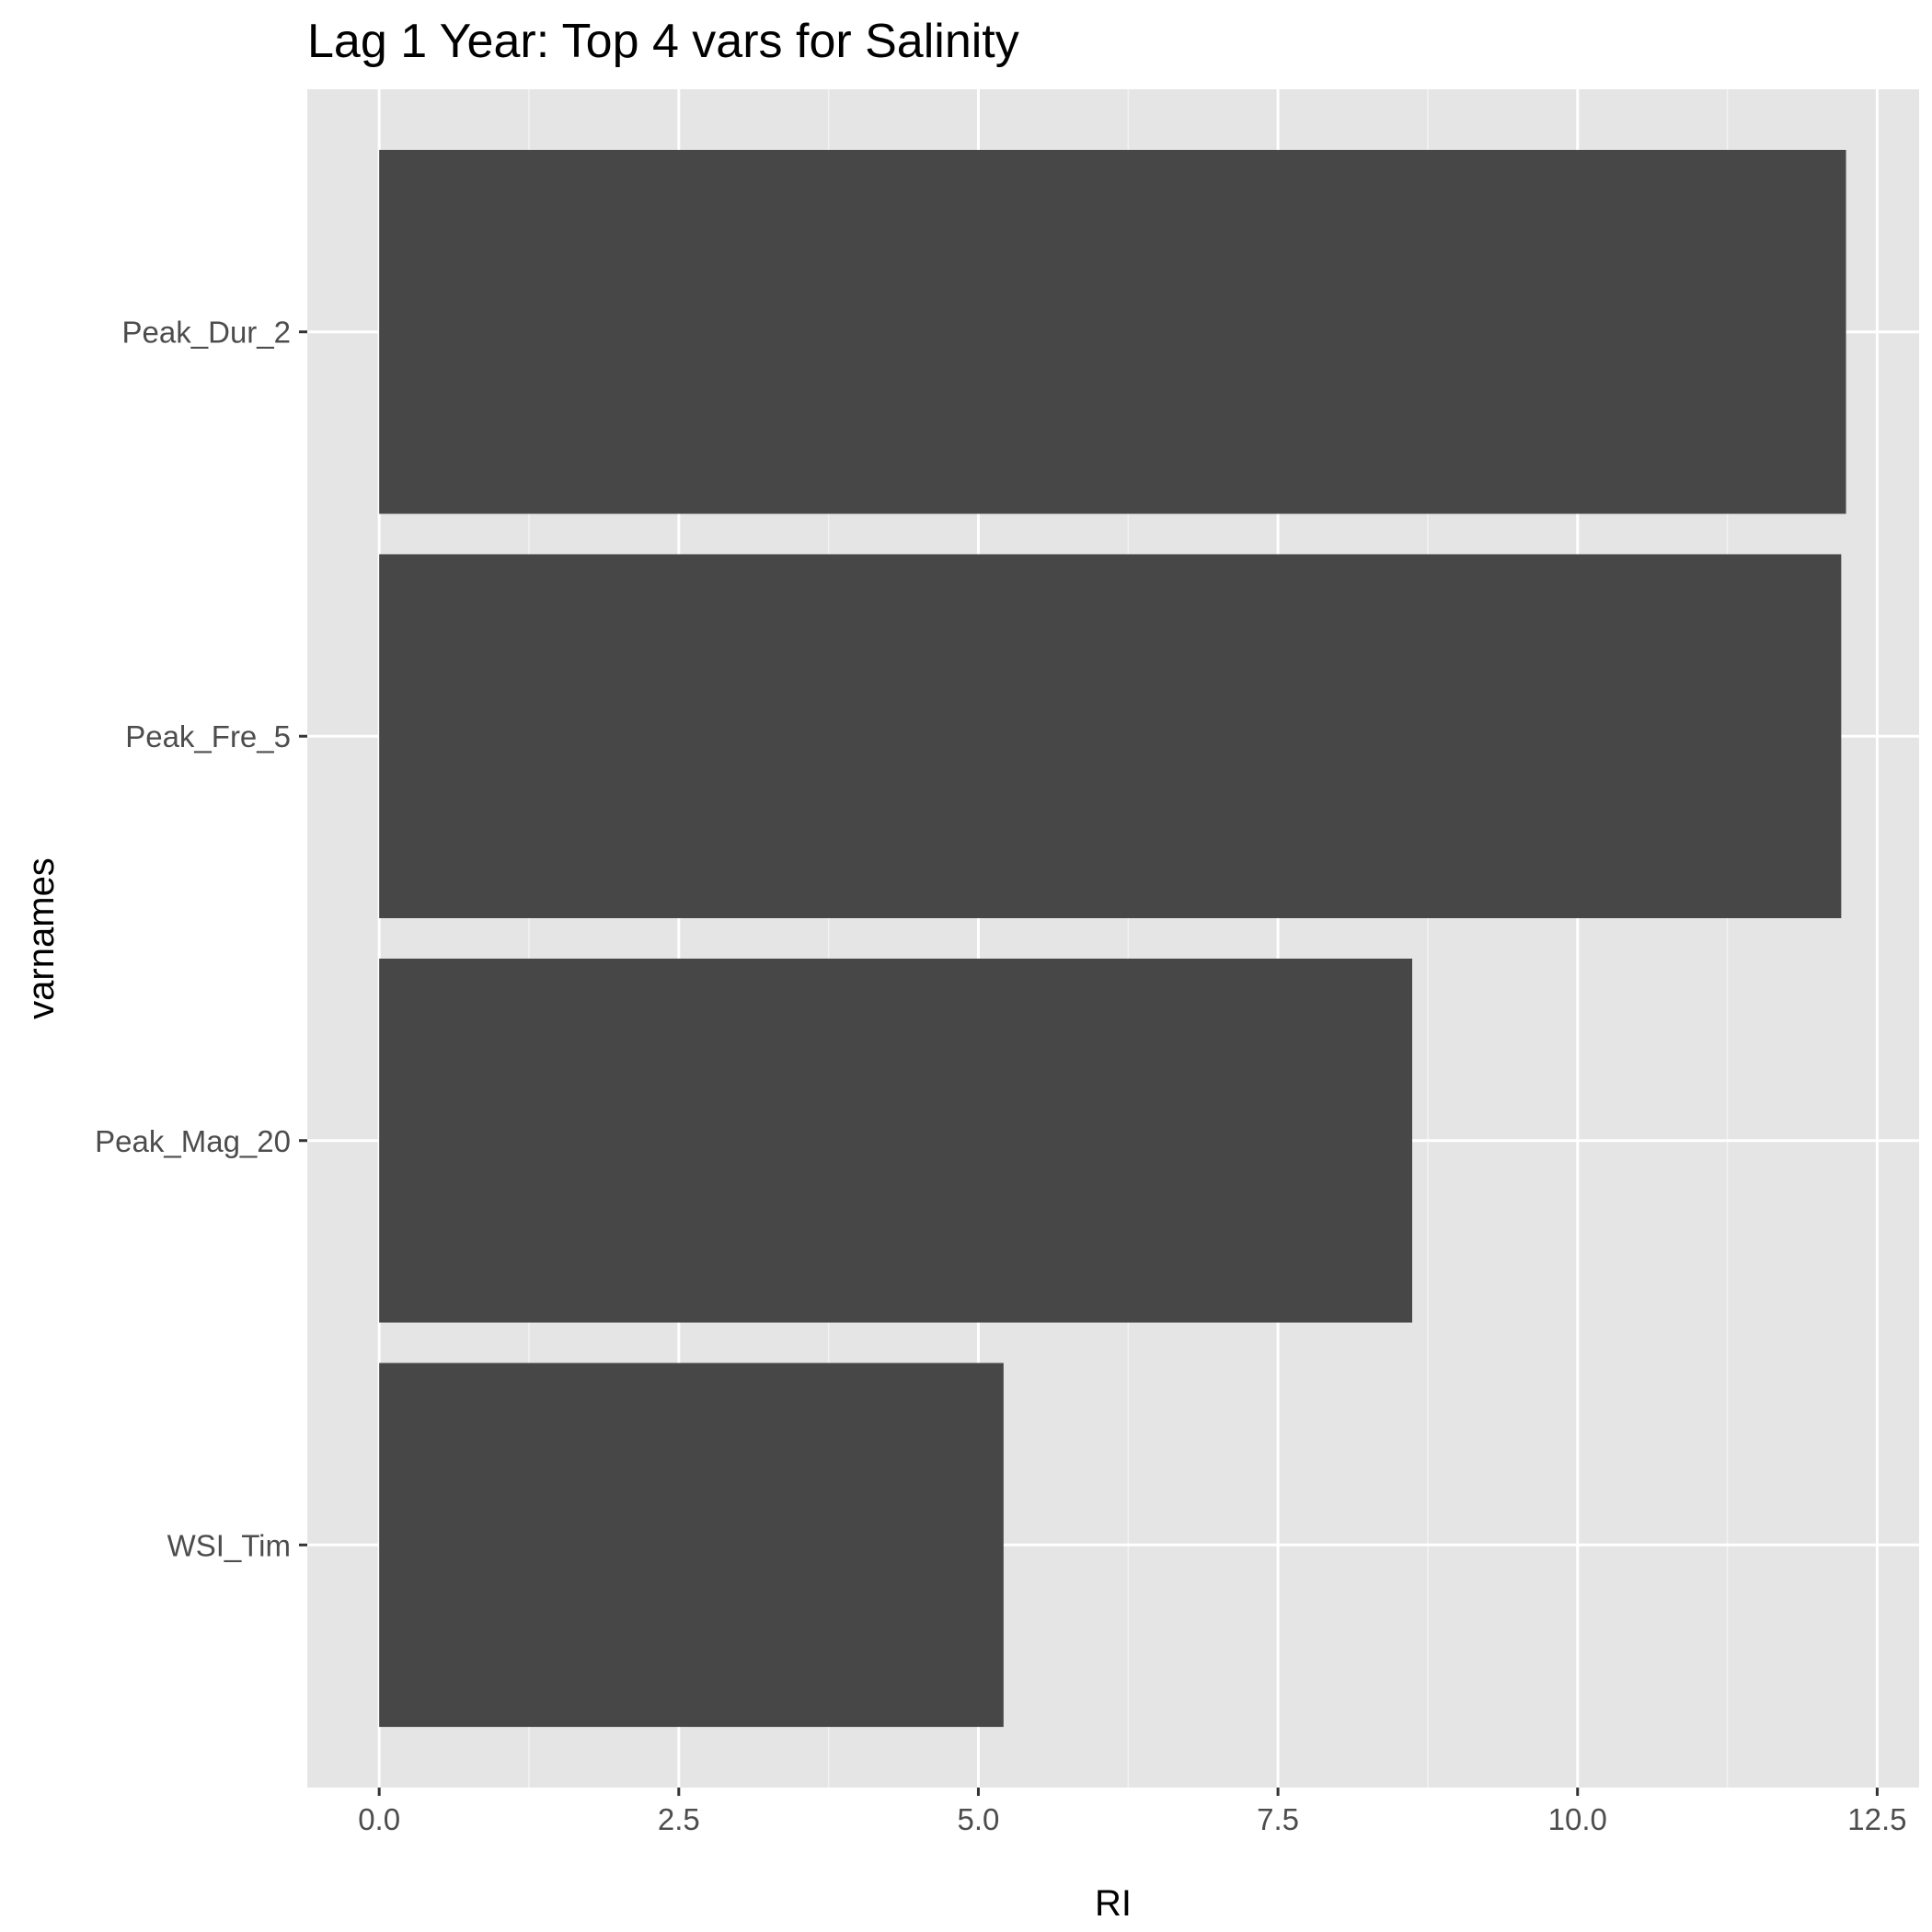 The width and height of the screenshot is (1932, 1932). Describe the element at coordinates (663, 41) in the screenshot. I see `chart-title: Lag 1 Year: Top 4 vars for Salinity` at that location.